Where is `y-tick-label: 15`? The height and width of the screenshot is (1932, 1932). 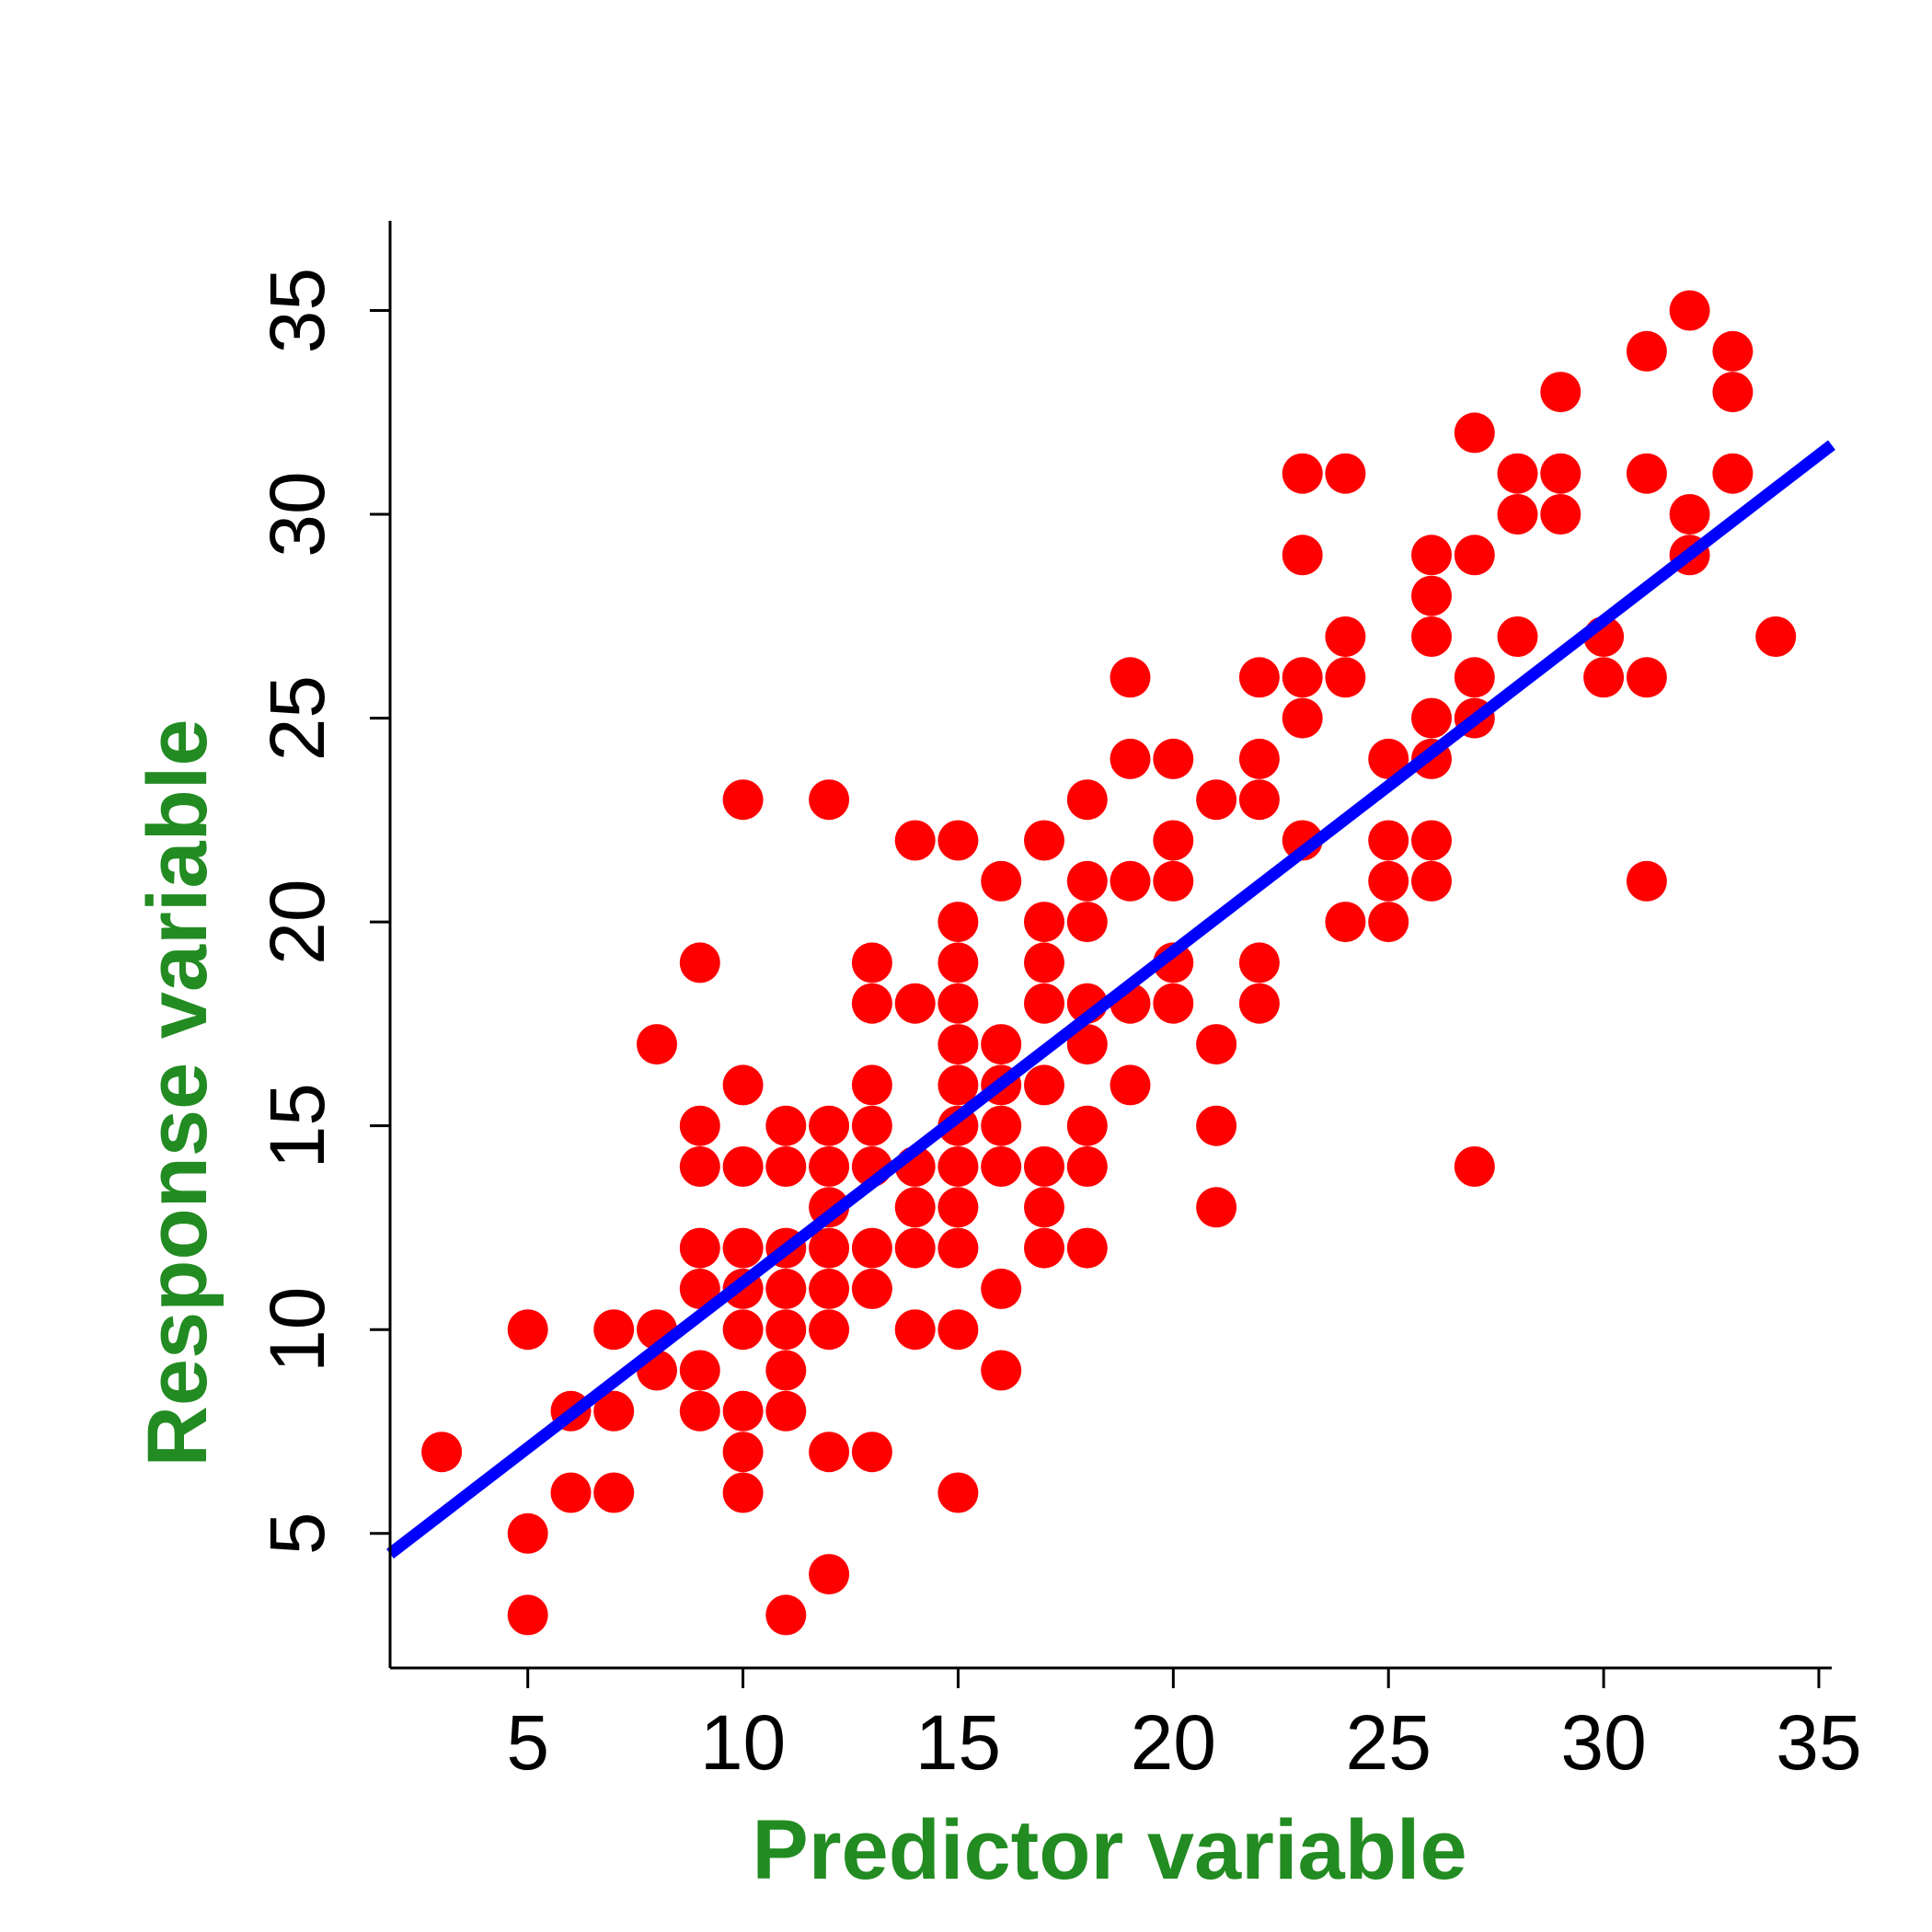
y-tick-label: 15 is located at coordinates (297, 1125).